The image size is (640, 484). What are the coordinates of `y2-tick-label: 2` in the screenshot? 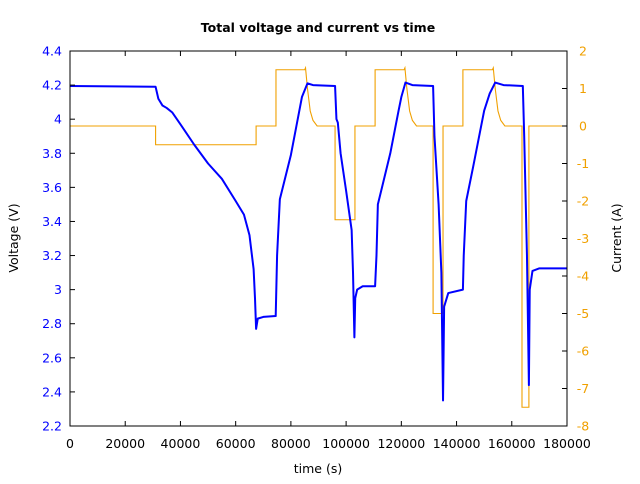 It's located at (583, 51).